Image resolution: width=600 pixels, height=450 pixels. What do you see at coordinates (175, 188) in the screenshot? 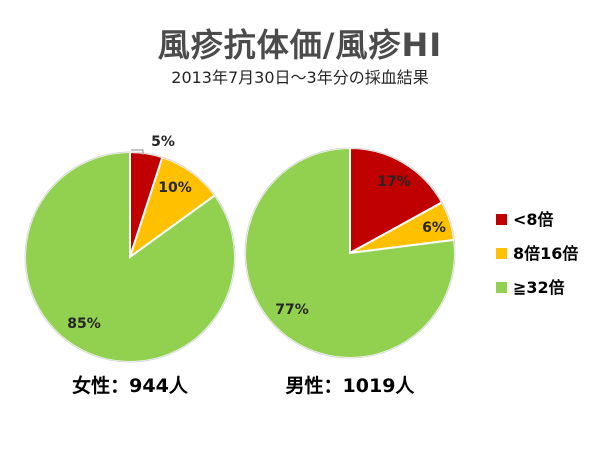
I see `pie-1-data-label: 10%` at bounding box center [175, 188].